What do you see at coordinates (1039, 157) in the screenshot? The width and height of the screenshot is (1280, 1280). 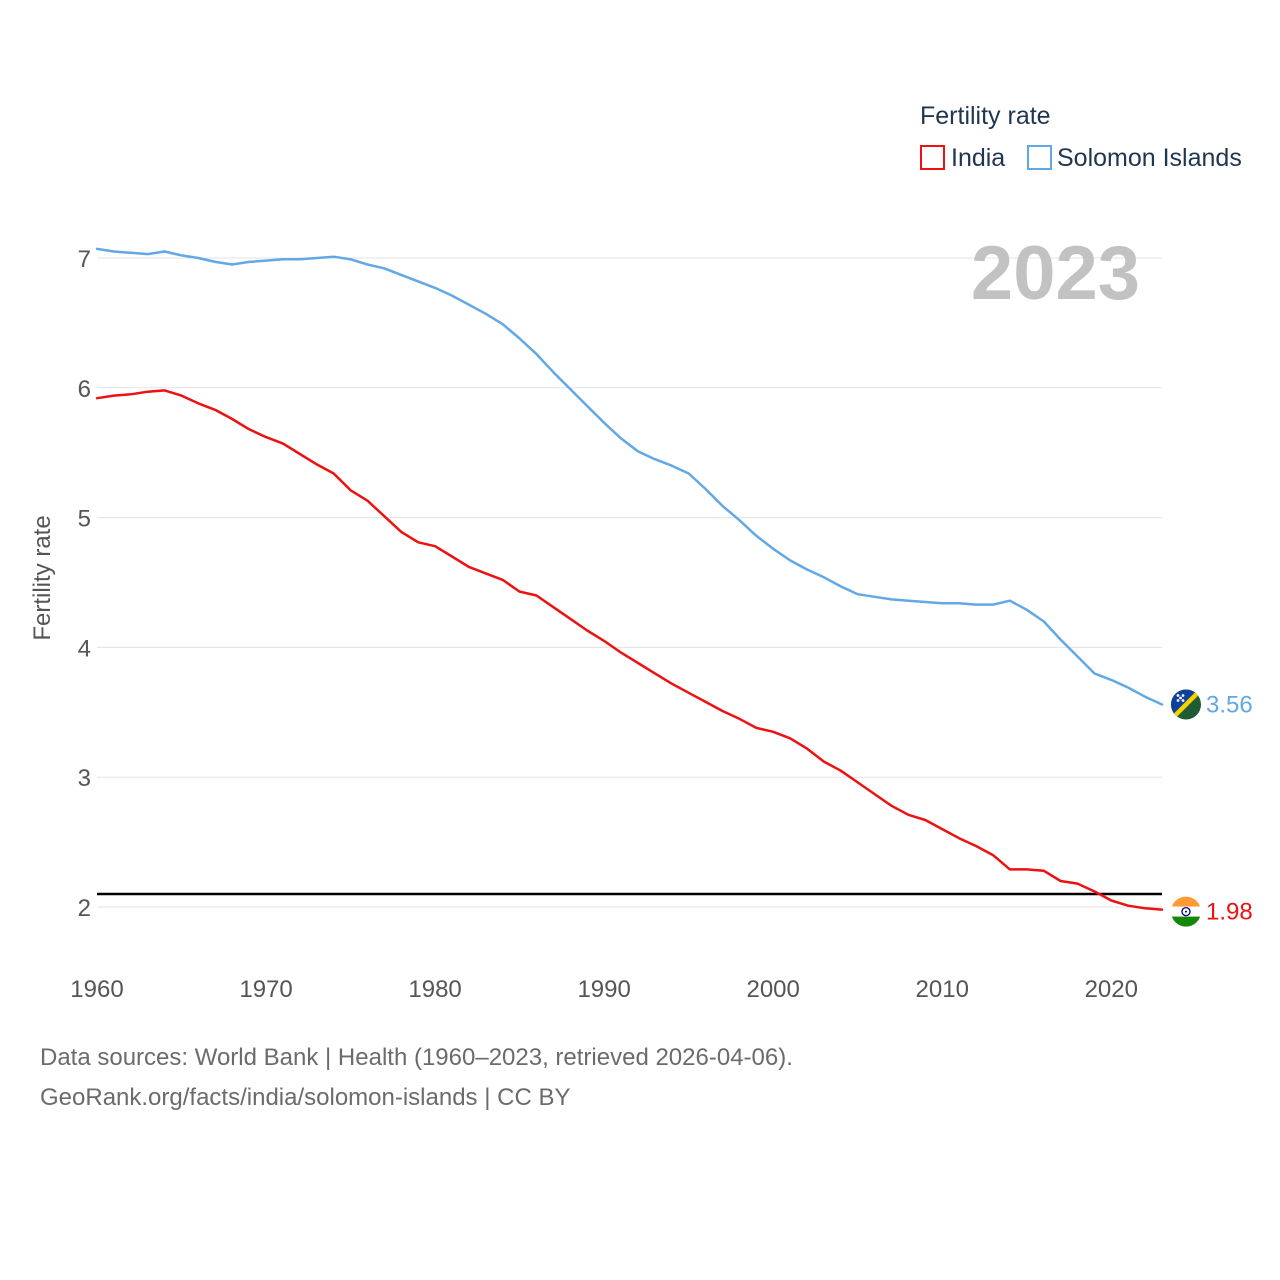 I see `legend-swatch-solomon-islands` at bounding box center [1039, 157].